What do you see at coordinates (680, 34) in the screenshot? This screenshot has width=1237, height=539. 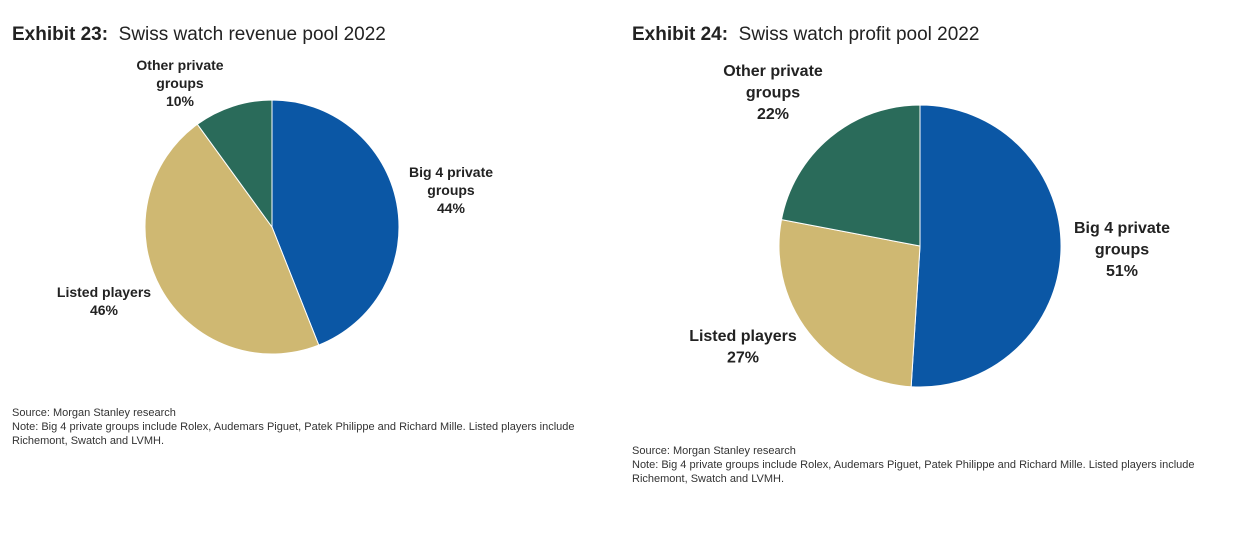 I see `exhibit-number: Exhibit 24:` at bounding box center [680, 34].